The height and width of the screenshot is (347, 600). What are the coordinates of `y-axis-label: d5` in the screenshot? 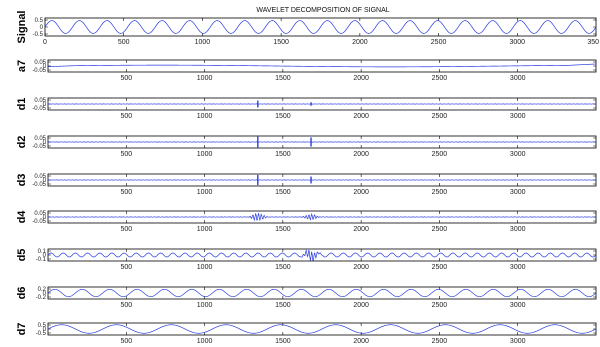 It's located at (22, 255).